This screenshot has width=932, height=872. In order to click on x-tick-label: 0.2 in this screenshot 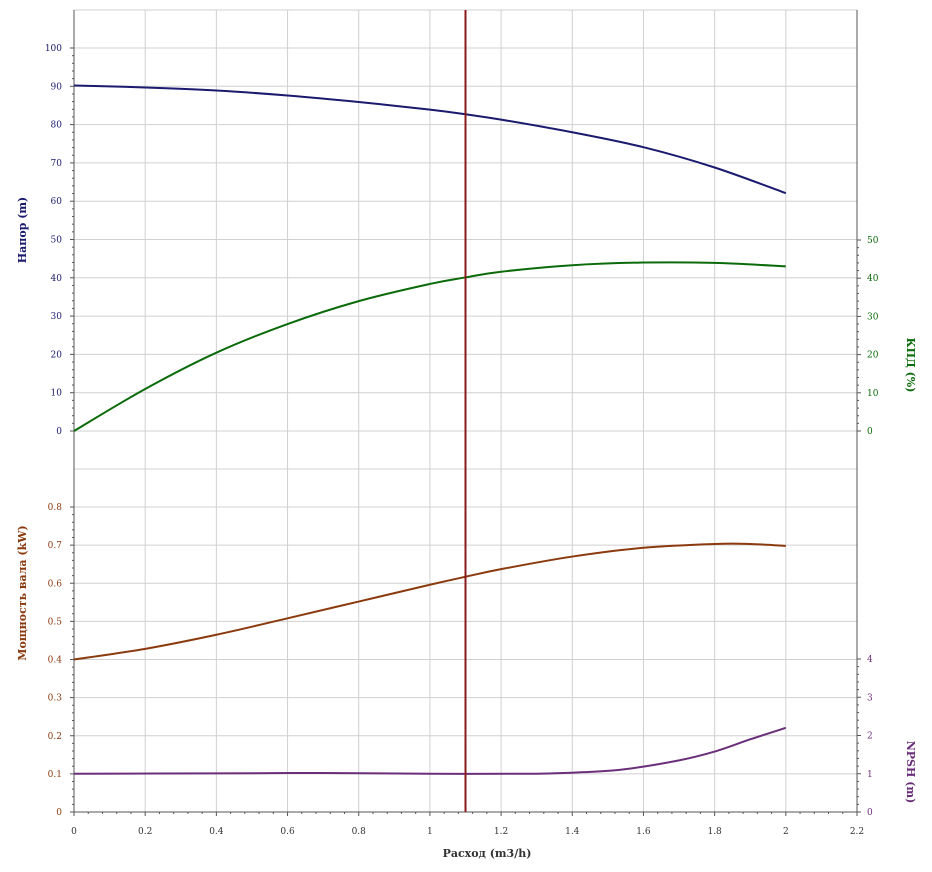, I will do `click(145, 832)`.